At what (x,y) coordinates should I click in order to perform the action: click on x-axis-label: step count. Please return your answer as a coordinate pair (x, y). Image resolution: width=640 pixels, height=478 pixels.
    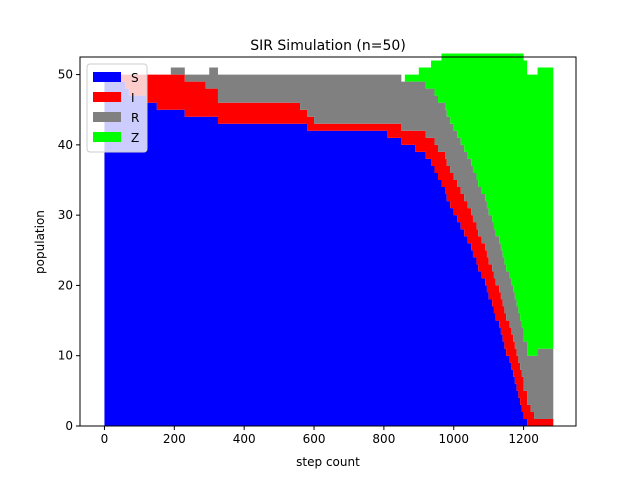
    Looking at the image, I should click on (328, 462).